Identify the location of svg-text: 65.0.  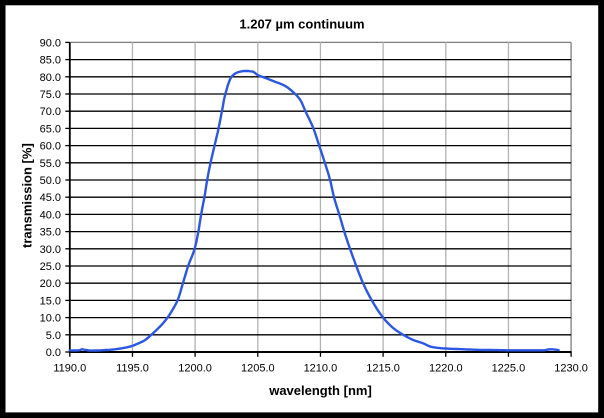
(50, 129).